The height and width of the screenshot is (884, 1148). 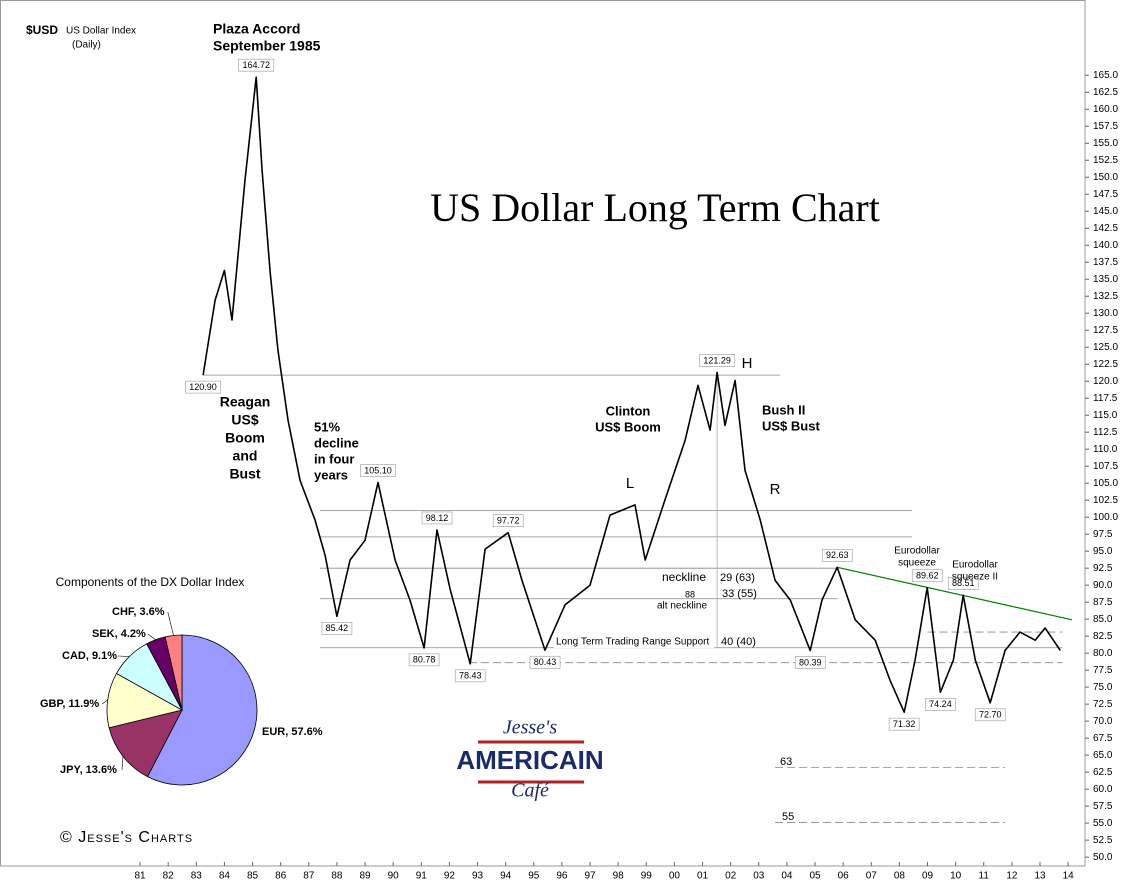 I want to click on annotation-bg, so click(x=634, y=642).